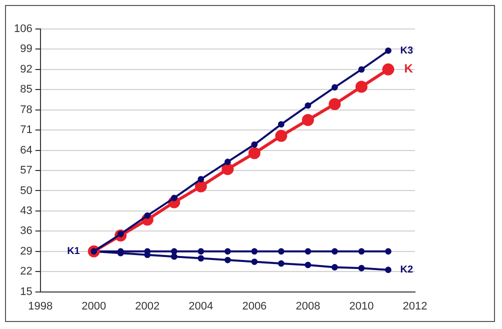  I want to click on x-tick-label: 2008, so click(308, 306).